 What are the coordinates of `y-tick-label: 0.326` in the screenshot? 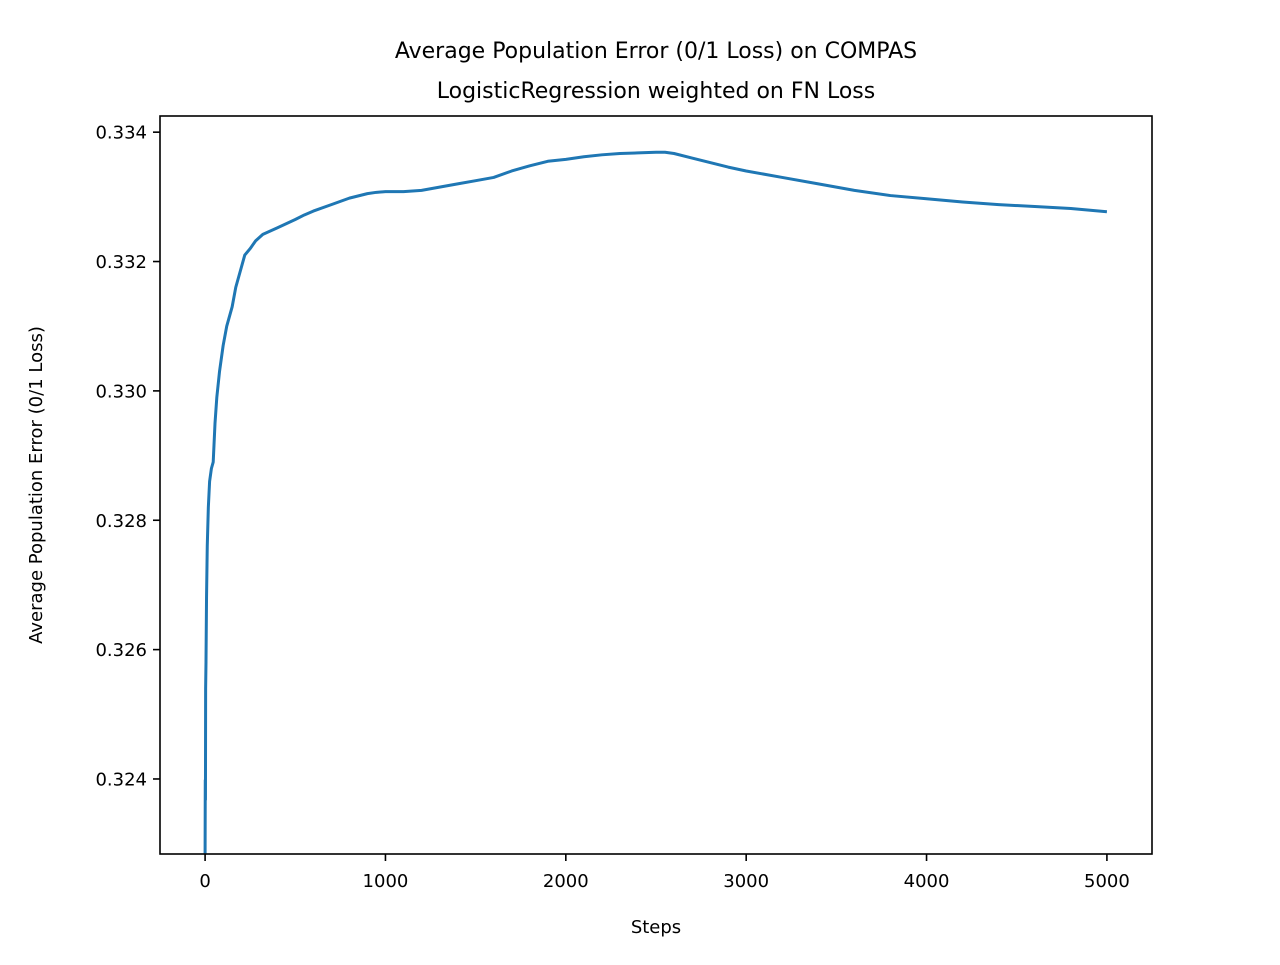 It's located at (121, 650).